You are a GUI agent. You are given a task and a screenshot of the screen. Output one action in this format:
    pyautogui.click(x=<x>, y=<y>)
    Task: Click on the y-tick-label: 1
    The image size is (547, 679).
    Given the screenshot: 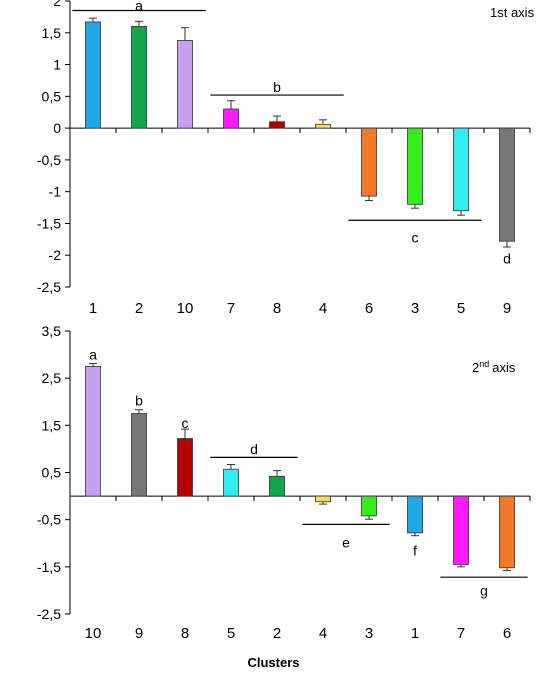 What is the action you would take?
    pyautogui.click(x=57, y=65)
    